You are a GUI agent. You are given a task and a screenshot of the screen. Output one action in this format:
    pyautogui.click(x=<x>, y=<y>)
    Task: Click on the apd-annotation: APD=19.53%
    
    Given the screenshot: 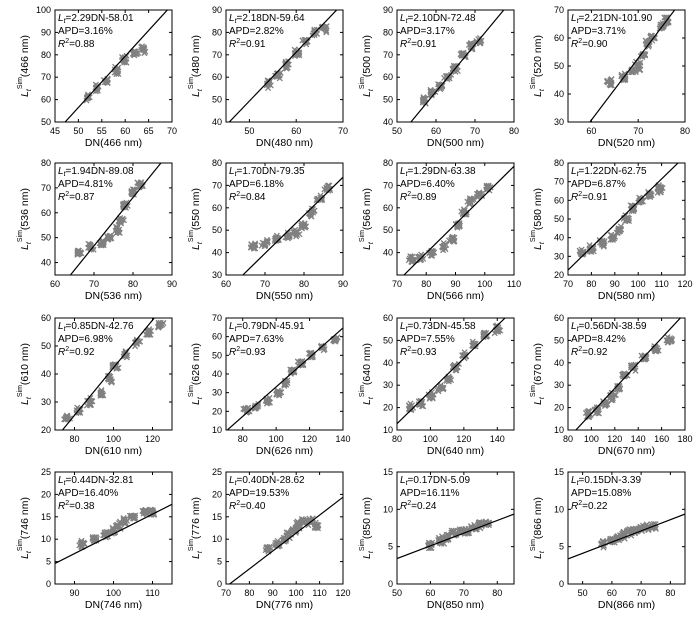 What is the action you would take?
    pyautogui.click(x=259, y=493)
    